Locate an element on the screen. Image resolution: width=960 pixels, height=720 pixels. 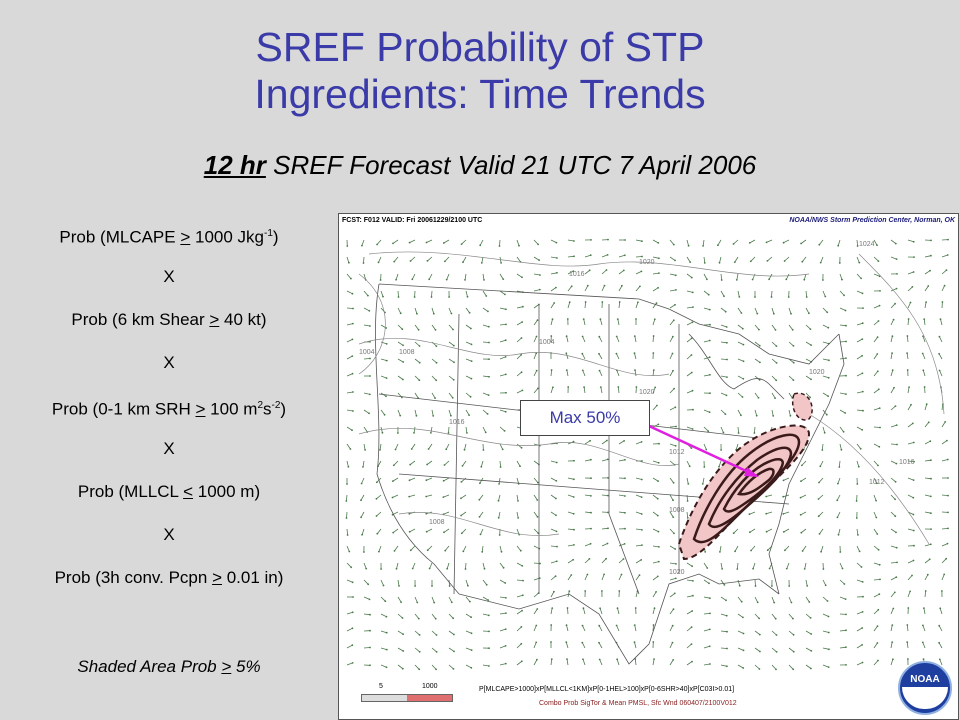
shaded-region-ne is located at coordinates (802, 406).